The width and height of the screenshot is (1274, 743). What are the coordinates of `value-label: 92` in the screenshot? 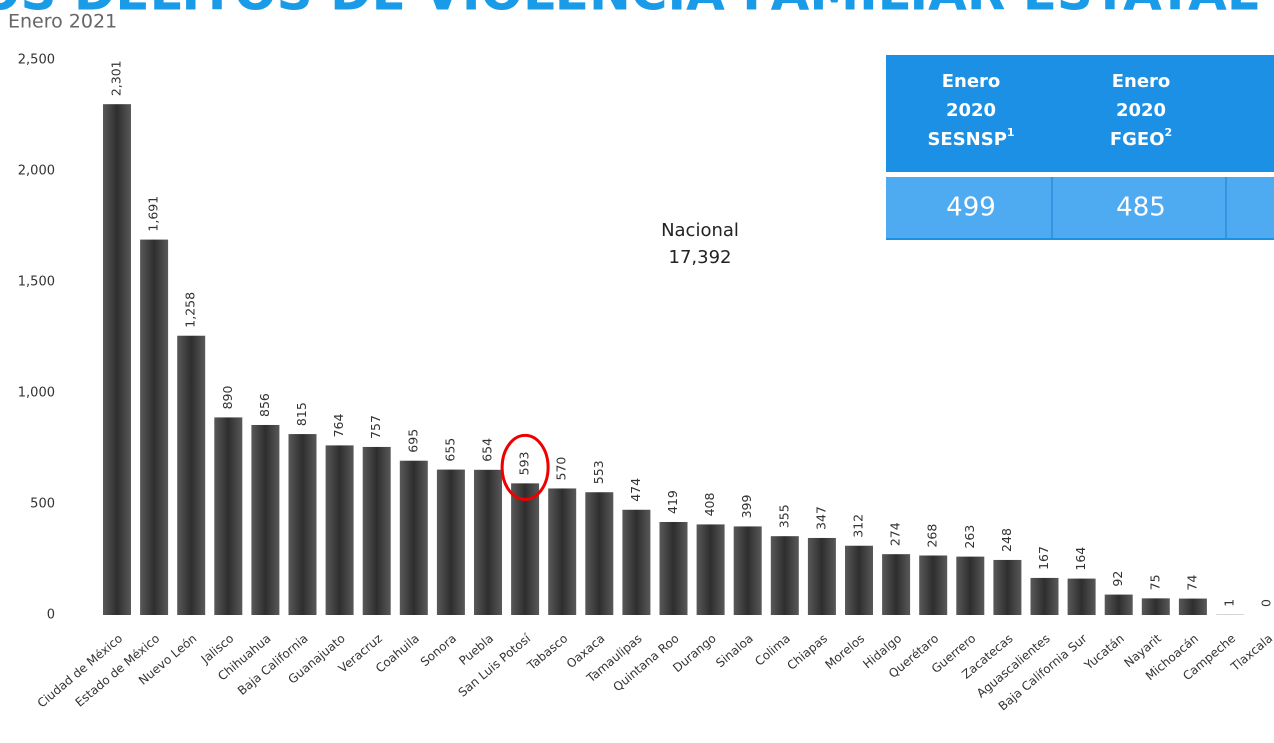 It's located at (1117, 579).